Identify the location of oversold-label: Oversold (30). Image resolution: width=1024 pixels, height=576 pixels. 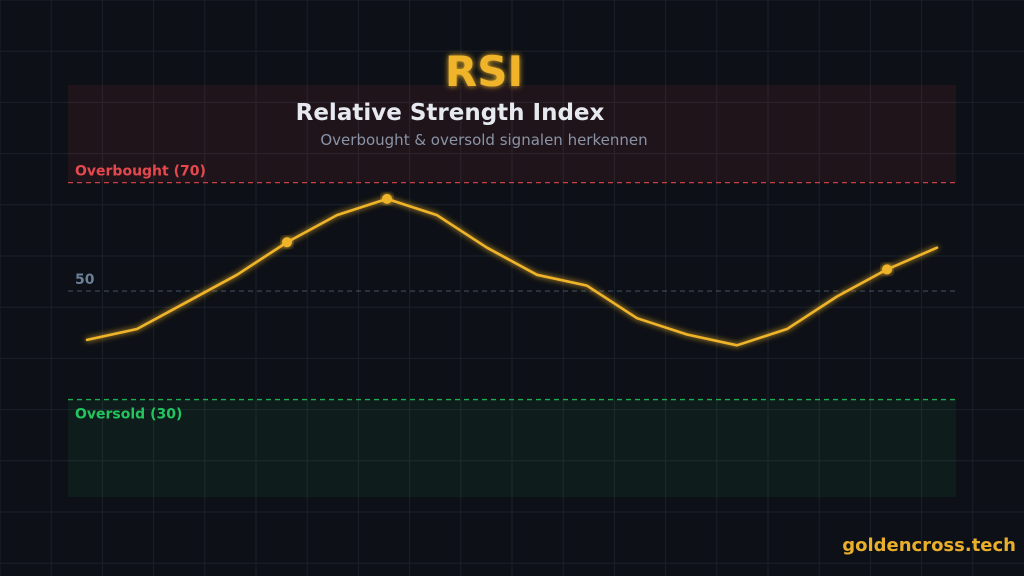
(128, 415).